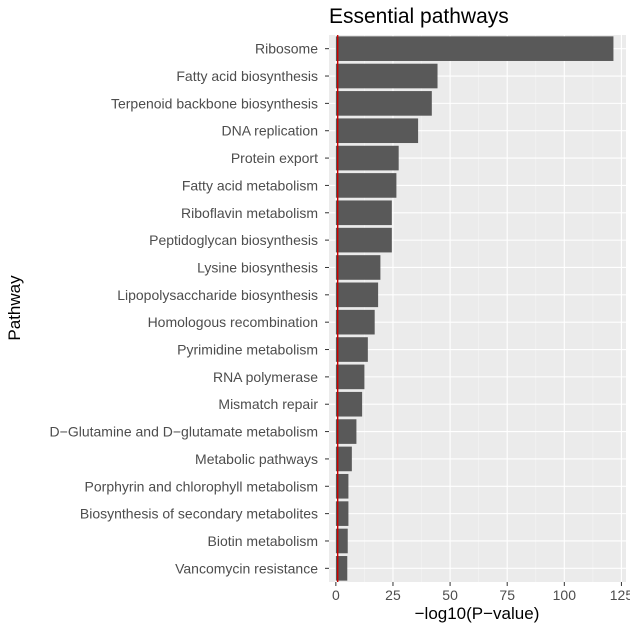 Image resolution: width=630 pixels, height=630 pixels. What do you see at coordinates (214, 103) in the screenshot?
I see `y-tick-label: Terpenoid backbone biosynthesis` at bounding box center [214, 103].